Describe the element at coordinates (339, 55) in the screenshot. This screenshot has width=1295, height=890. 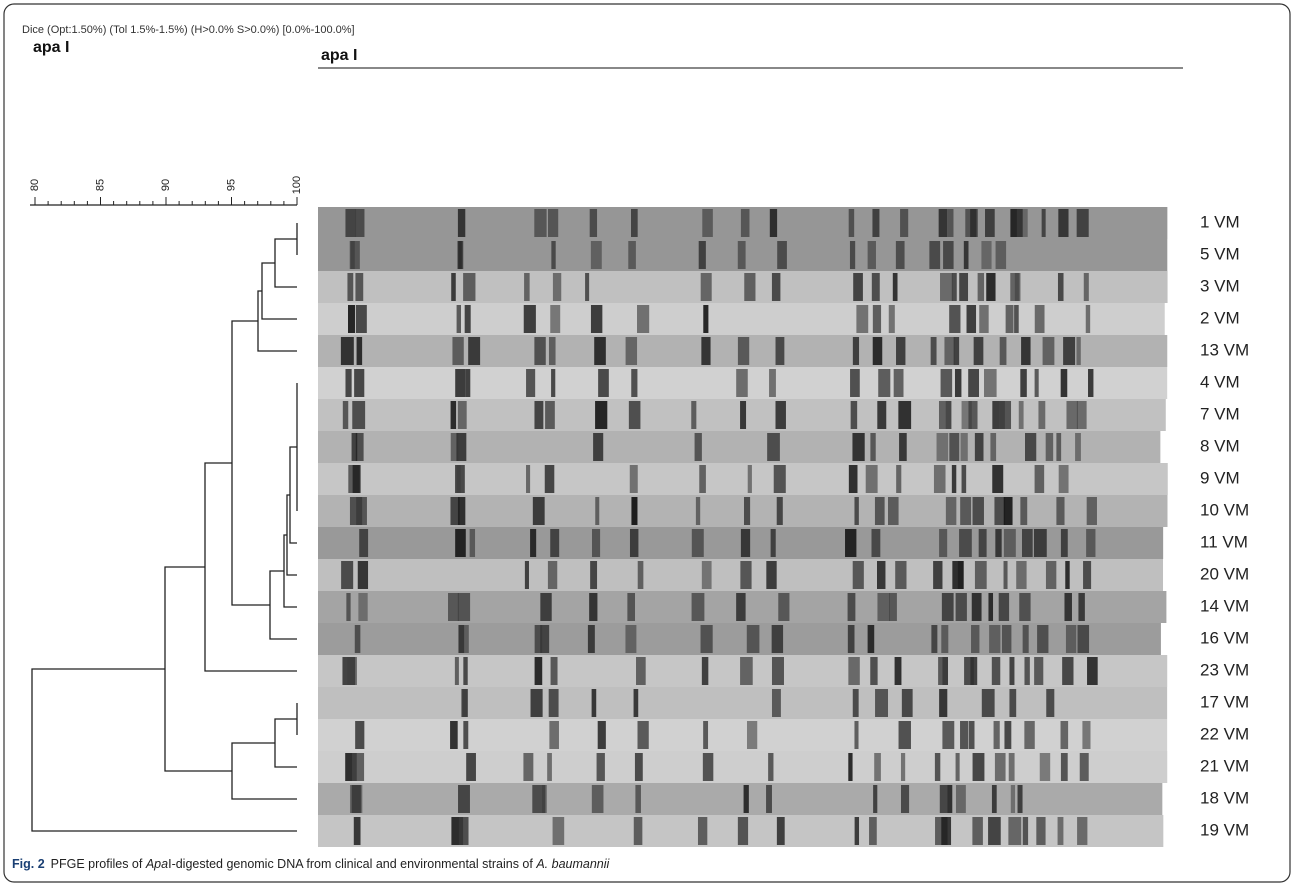
I see `gel-title: apa I` at that location.